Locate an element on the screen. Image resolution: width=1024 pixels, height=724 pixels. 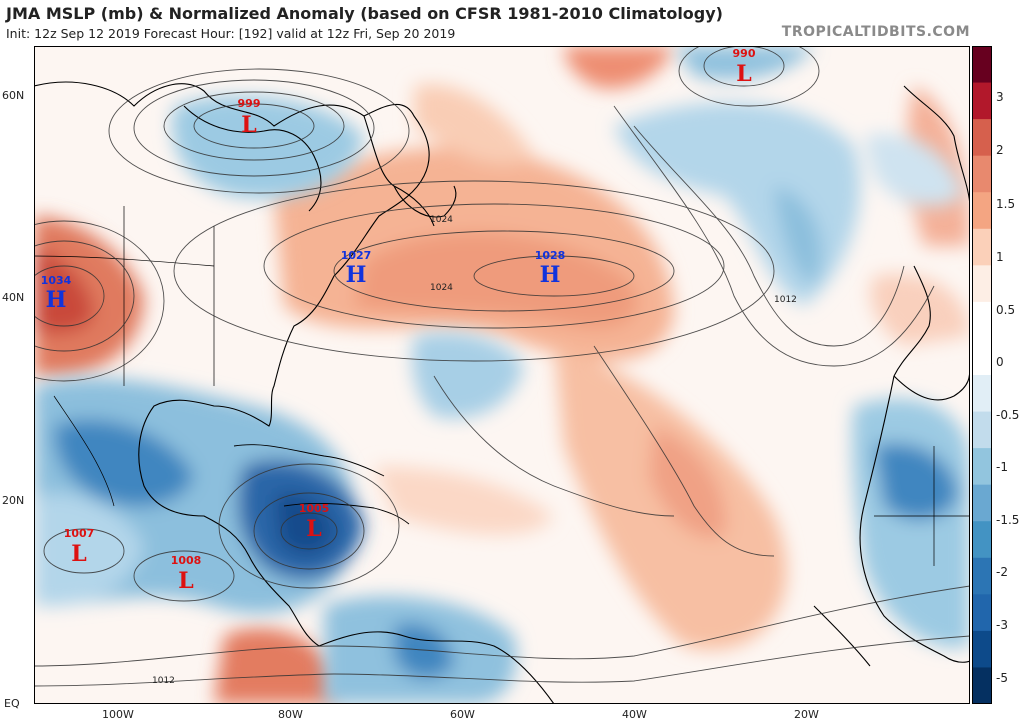
low-symbol-990: L is located at coordinates (743, 74).